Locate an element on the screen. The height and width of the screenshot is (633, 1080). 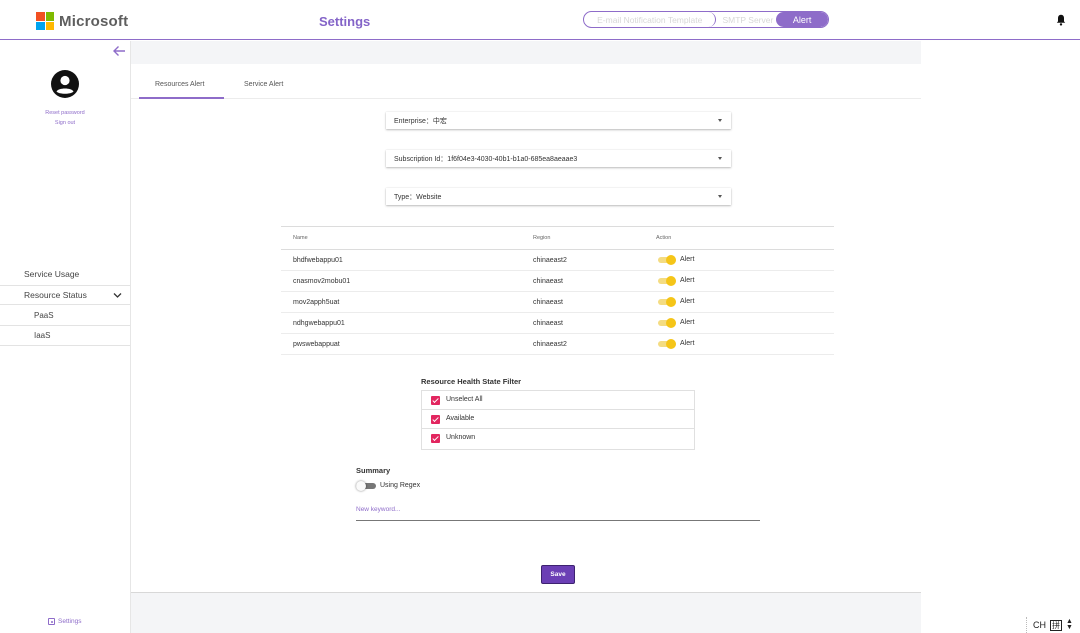
table-row: bhdfwebappu01 chinaeast2 Alert is located at coordinates (557, 260).